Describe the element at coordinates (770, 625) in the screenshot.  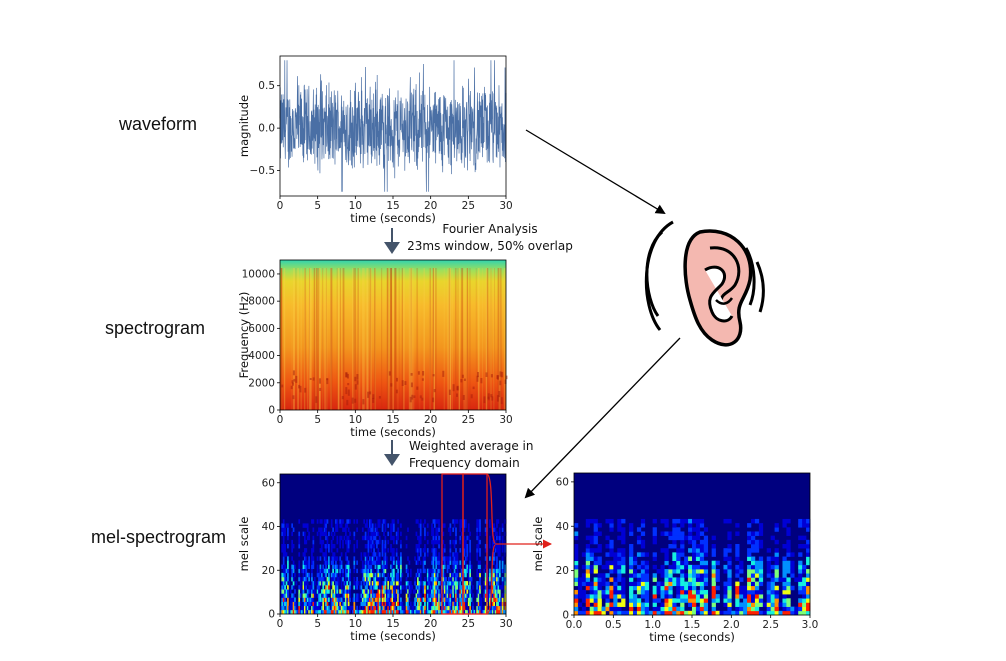
I see `x-tick-label: 2.5` at that location.